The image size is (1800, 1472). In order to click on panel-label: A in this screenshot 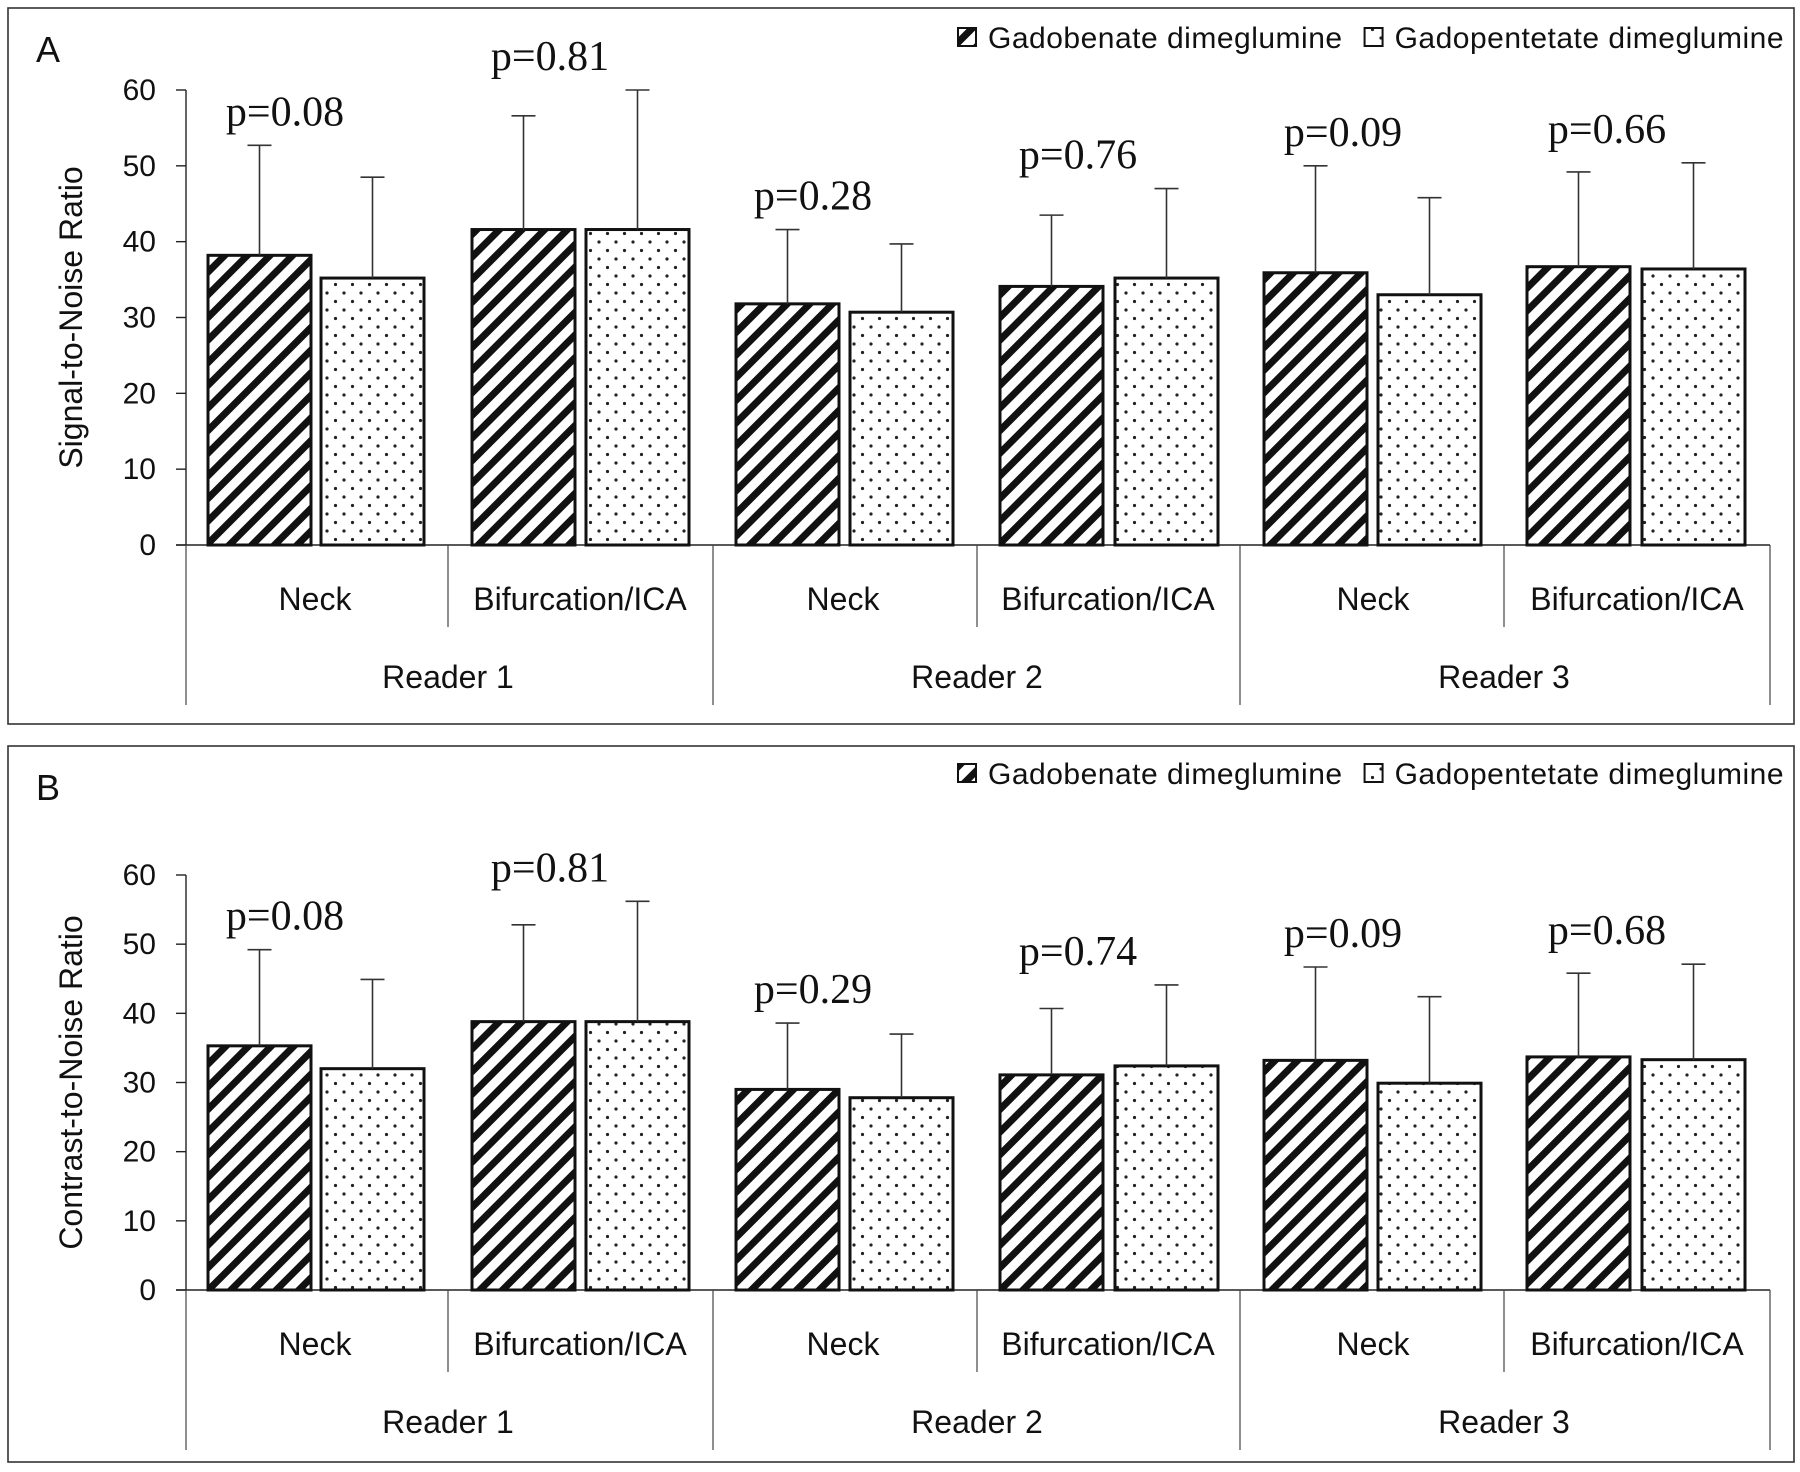, I will do `click(48, 49)`.